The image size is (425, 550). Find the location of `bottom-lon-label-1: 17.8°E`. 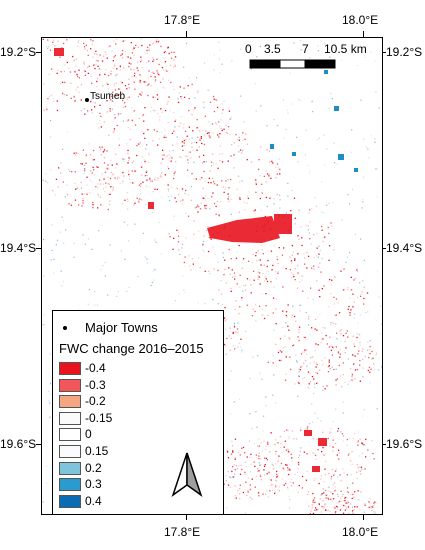

bottom-lon-label-1: 17.8°E is located at coordinates (182, 532).